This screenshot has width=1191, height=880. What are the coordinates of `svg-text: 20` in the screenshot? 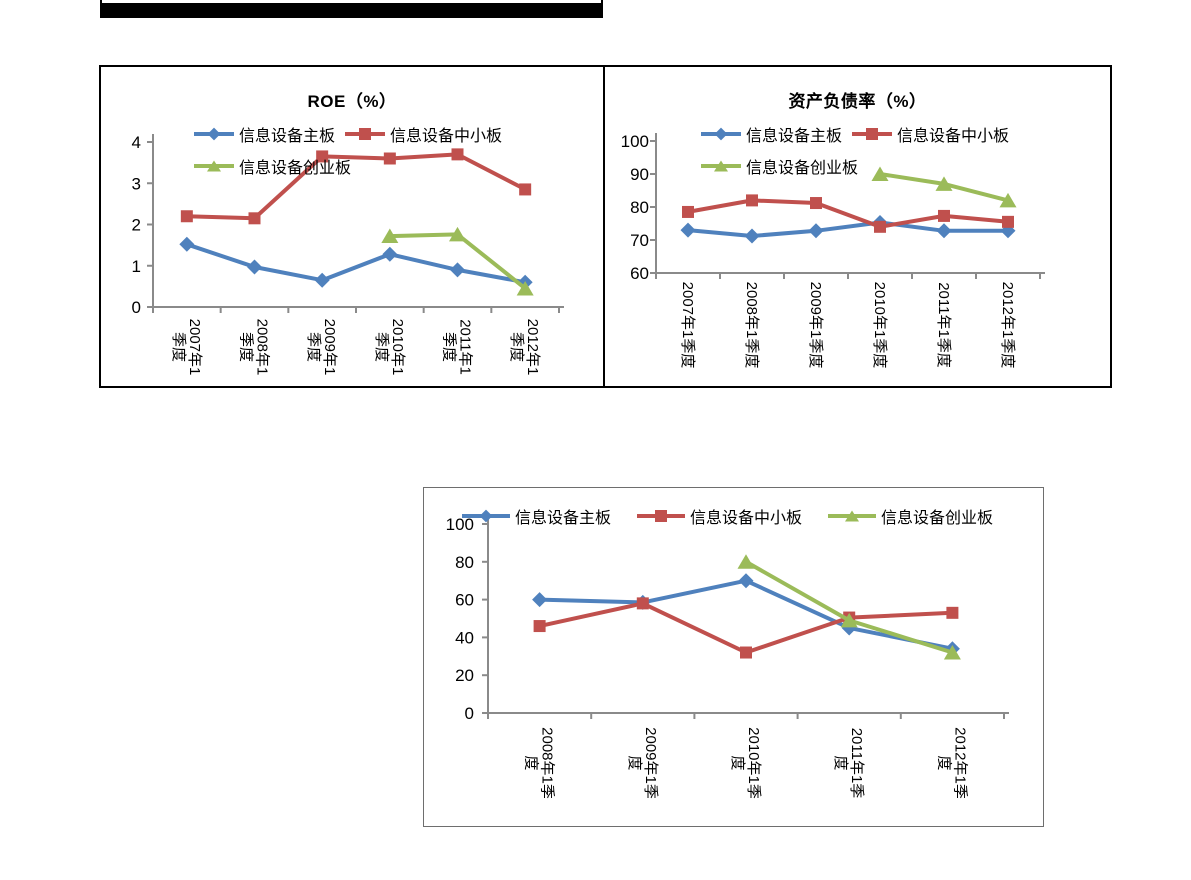 It's located at (464, 675).